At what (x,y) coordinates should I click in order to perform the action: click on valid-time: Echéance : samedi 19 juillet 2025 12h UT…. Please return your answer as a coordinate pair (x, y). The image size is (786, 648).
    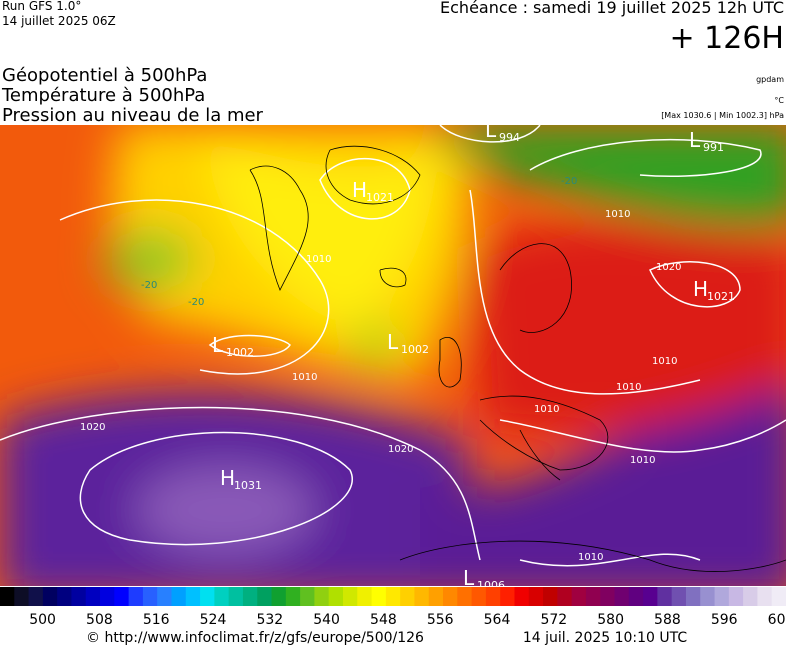
    Looking at the image, I should click on (612, 8).